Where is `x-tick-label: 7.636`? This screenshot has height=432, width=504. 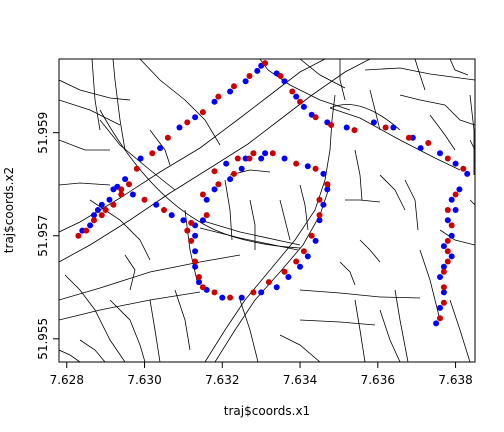 x-tick-label: 7.636 is located at coordinates (378, 380).